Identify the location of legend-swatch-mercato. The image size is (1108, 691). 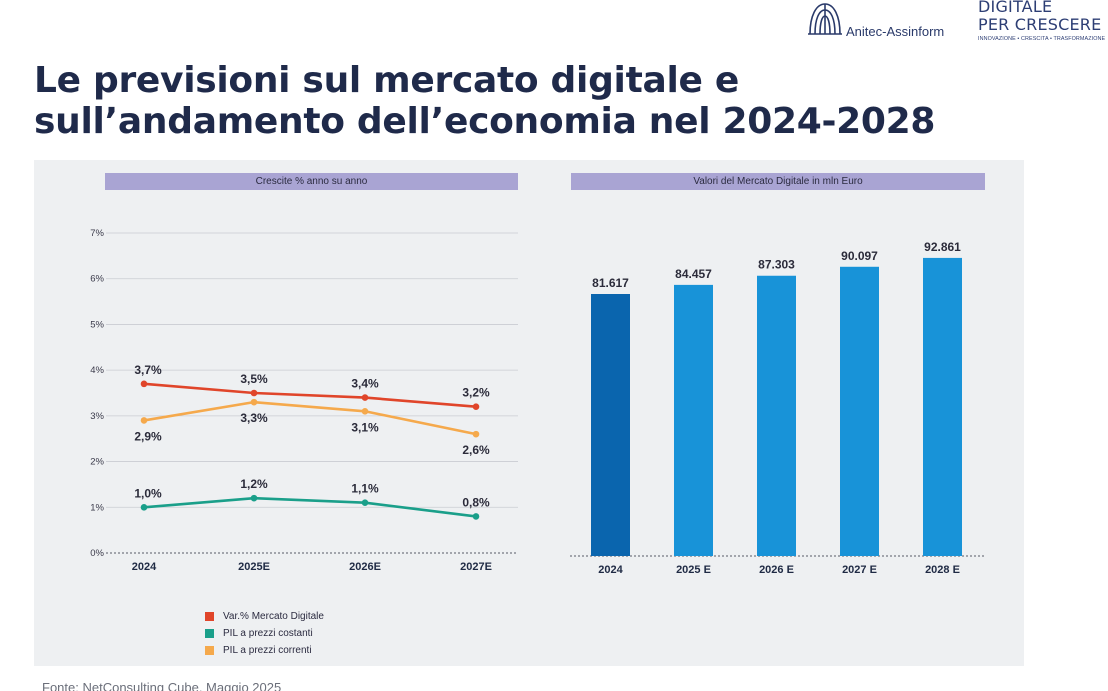
(209, 616).